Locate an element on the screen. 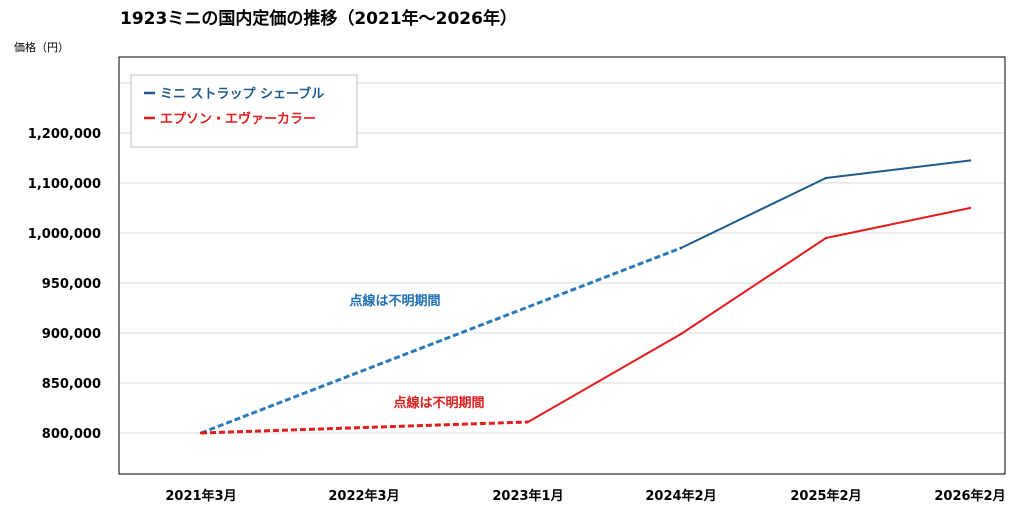 The image size is (1018, 508). legend-label-0: ミニ ストラップ シェーブル is located at coordinates (242, 94).